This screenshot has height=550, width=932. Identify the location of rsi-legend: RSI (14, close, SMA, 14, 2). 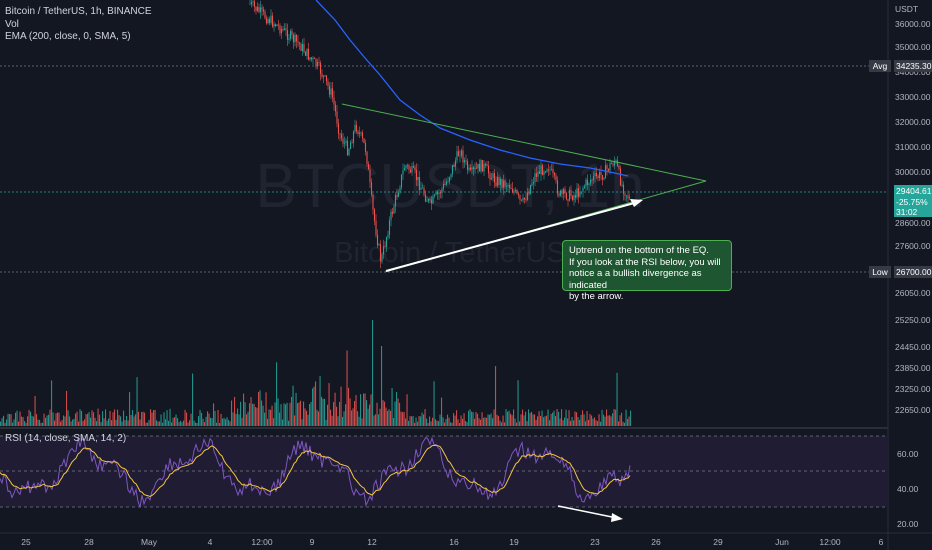
(66, 438).